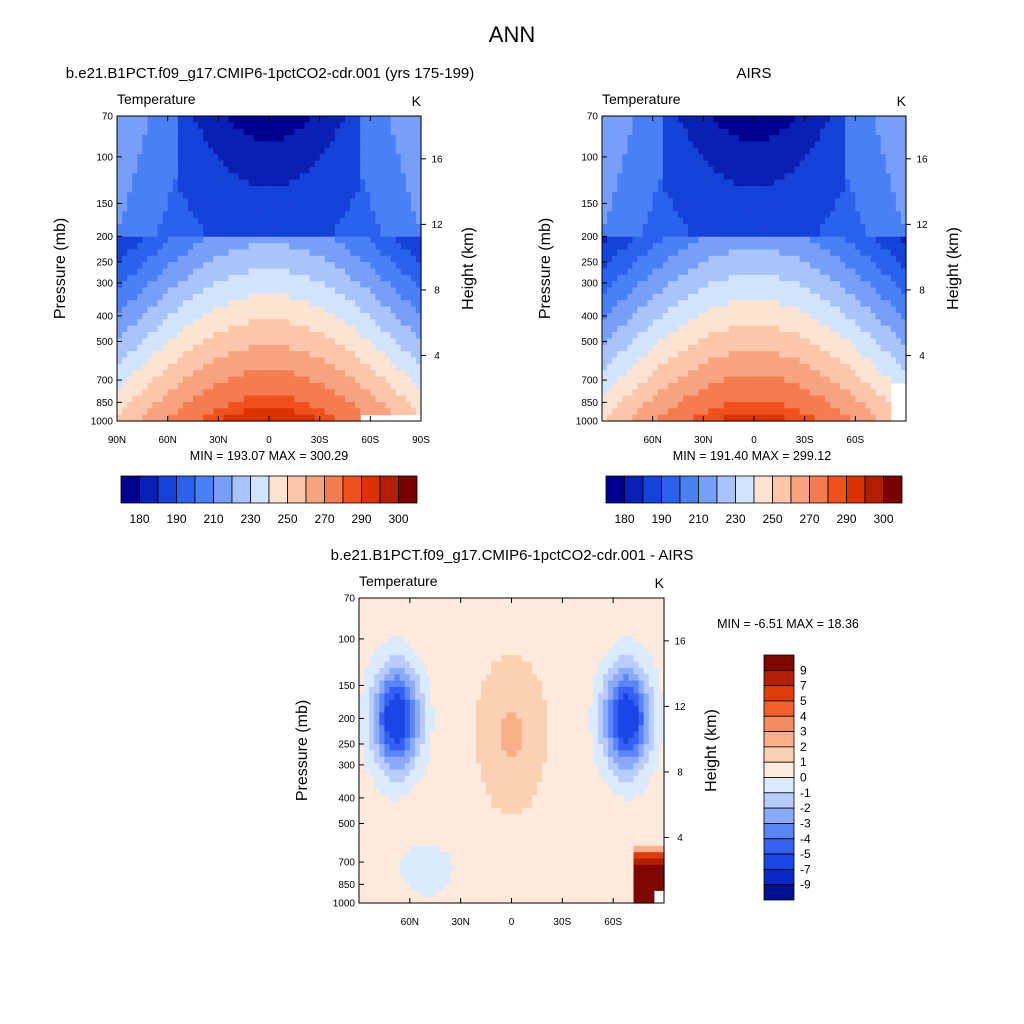 The width and height of the screenshot is (1024, 1024). What do you see at coordinates (753, 73) in the screenshot?
I see `panel-title: AIRS` at bounding box center [753, 73].